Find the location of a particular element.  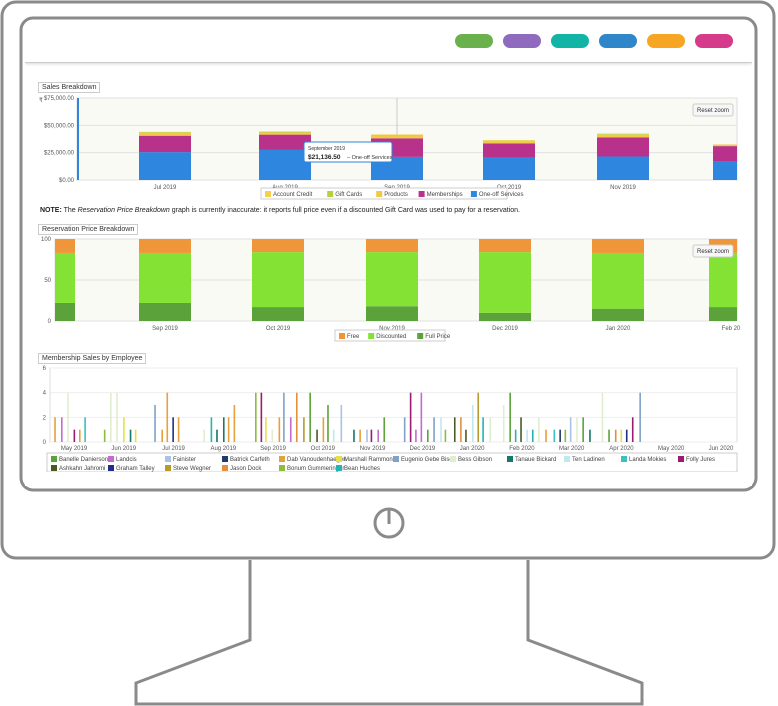

sales-reset-zoom-button: Reset zoom is located at coordinates (713, 110).